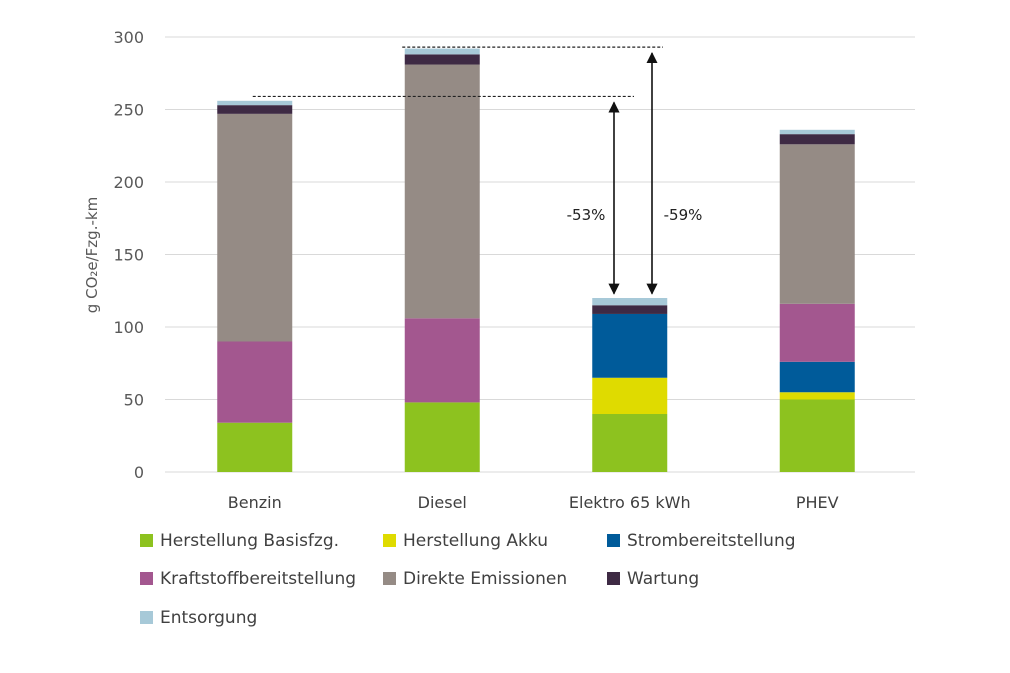  Describe the element at coordinates (134, 400) in the screenshot. I see `y-tick-label: 50` at that location.